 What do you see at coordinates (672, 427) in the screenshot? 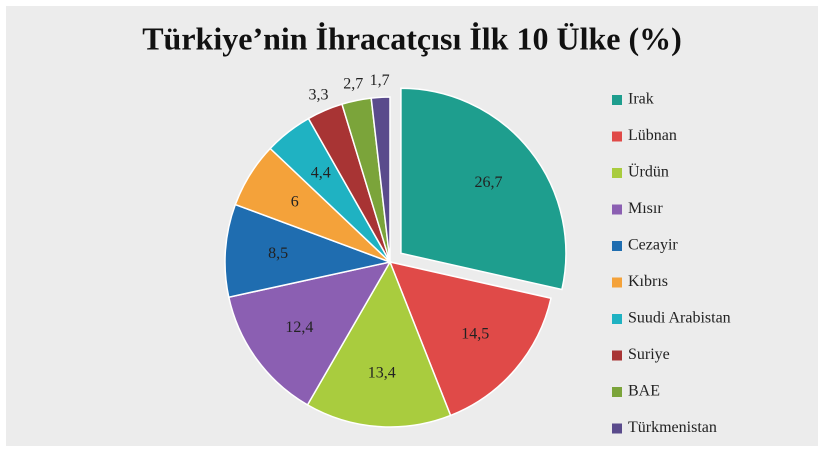
I see `legend-label: Türkmenistan` at bounding box center [672, 427].